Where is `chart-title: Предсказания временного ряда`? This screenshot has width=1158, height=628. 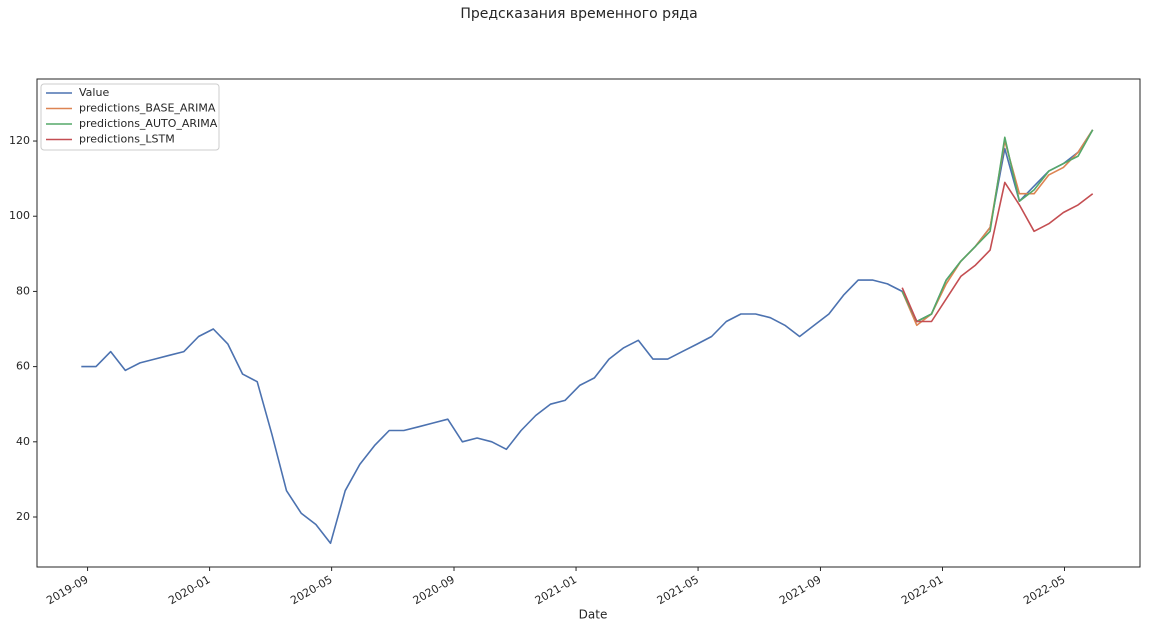 chart-title: Предсказания временного ряда is located at coordinates (578, 14).